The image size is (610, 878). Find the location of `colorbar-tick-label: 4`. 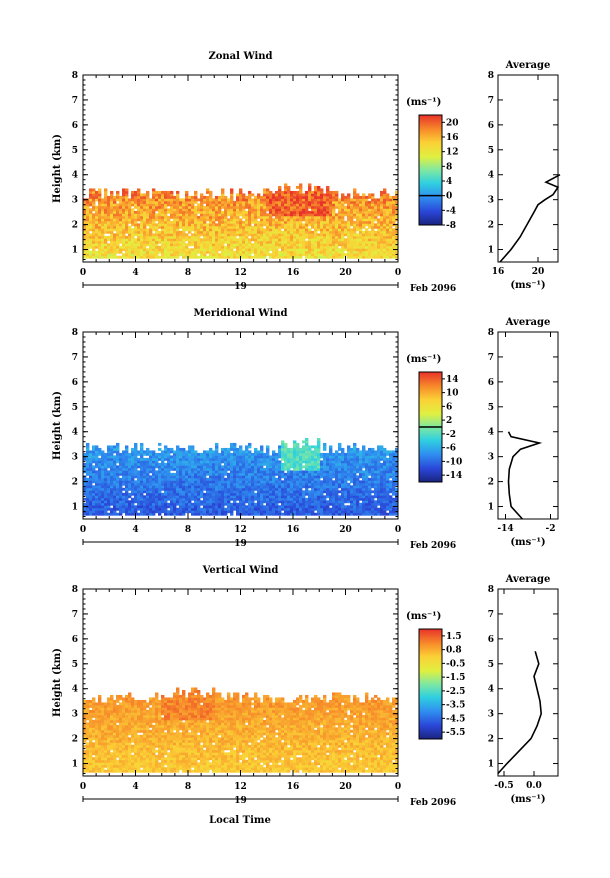

colorbar-tick-label: 4 is located at coordinates (449, 182).